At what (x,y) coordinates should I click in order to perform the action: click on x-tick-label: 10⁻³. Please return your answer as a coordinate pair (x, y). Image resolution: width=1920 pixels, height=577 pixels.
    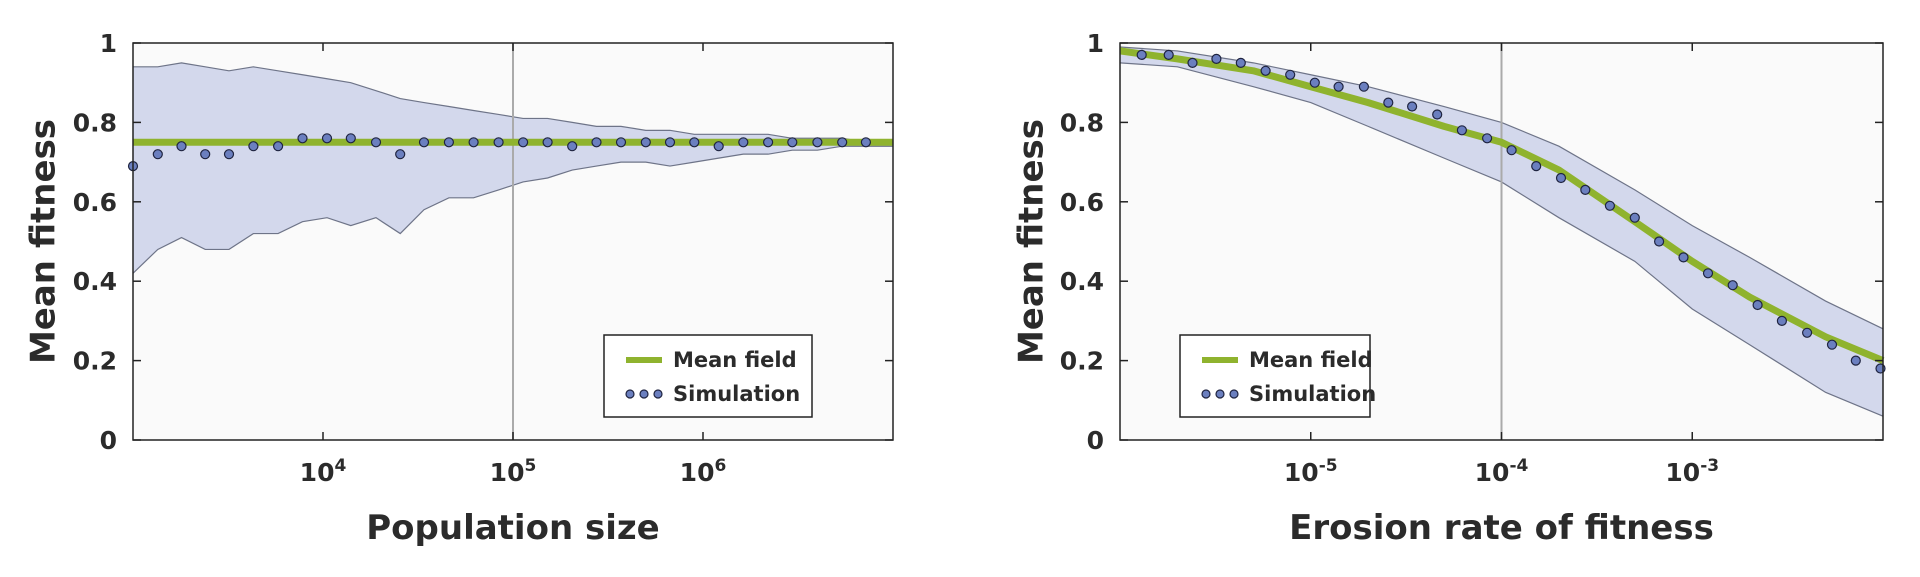
    Looking at the image, I should click on (1692, 471).